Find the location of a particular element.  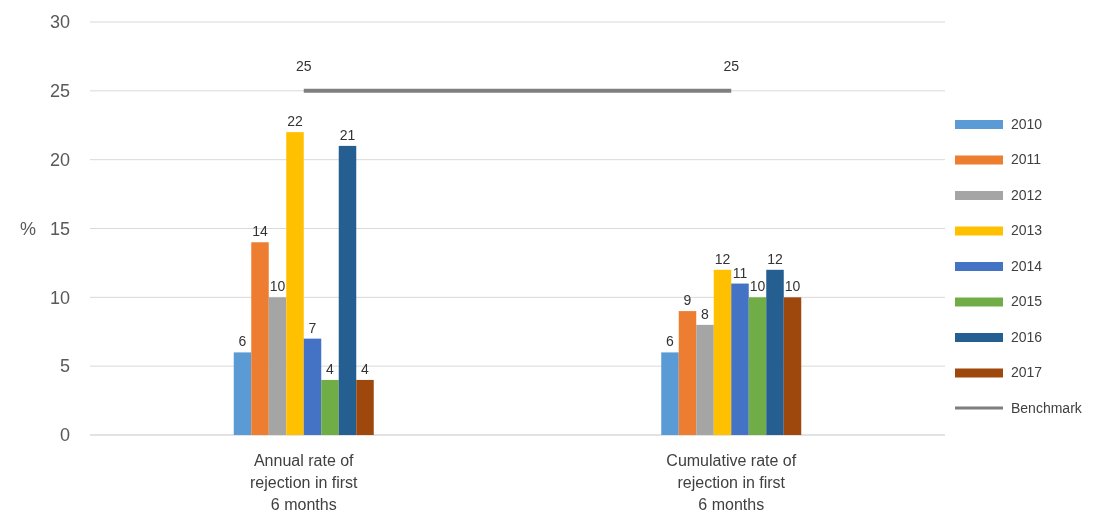

data-label: 9 is located at coordinates (687, 300).